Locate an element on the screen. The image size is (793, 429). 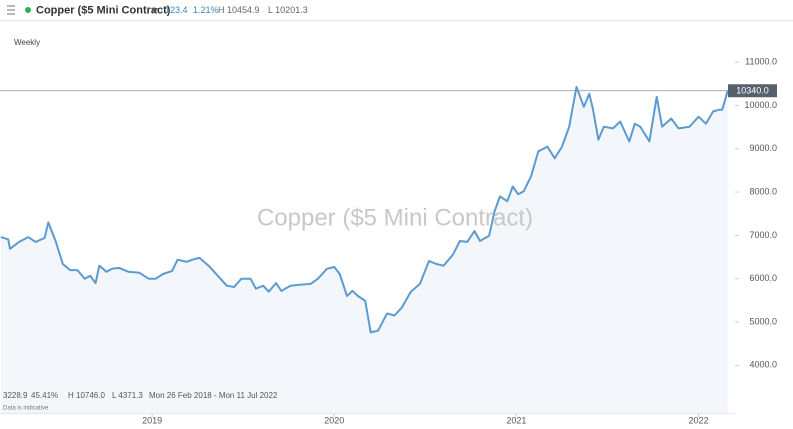
instrument-title: Copper ($5 Mini Contract) is located at coordinates (103, 10).